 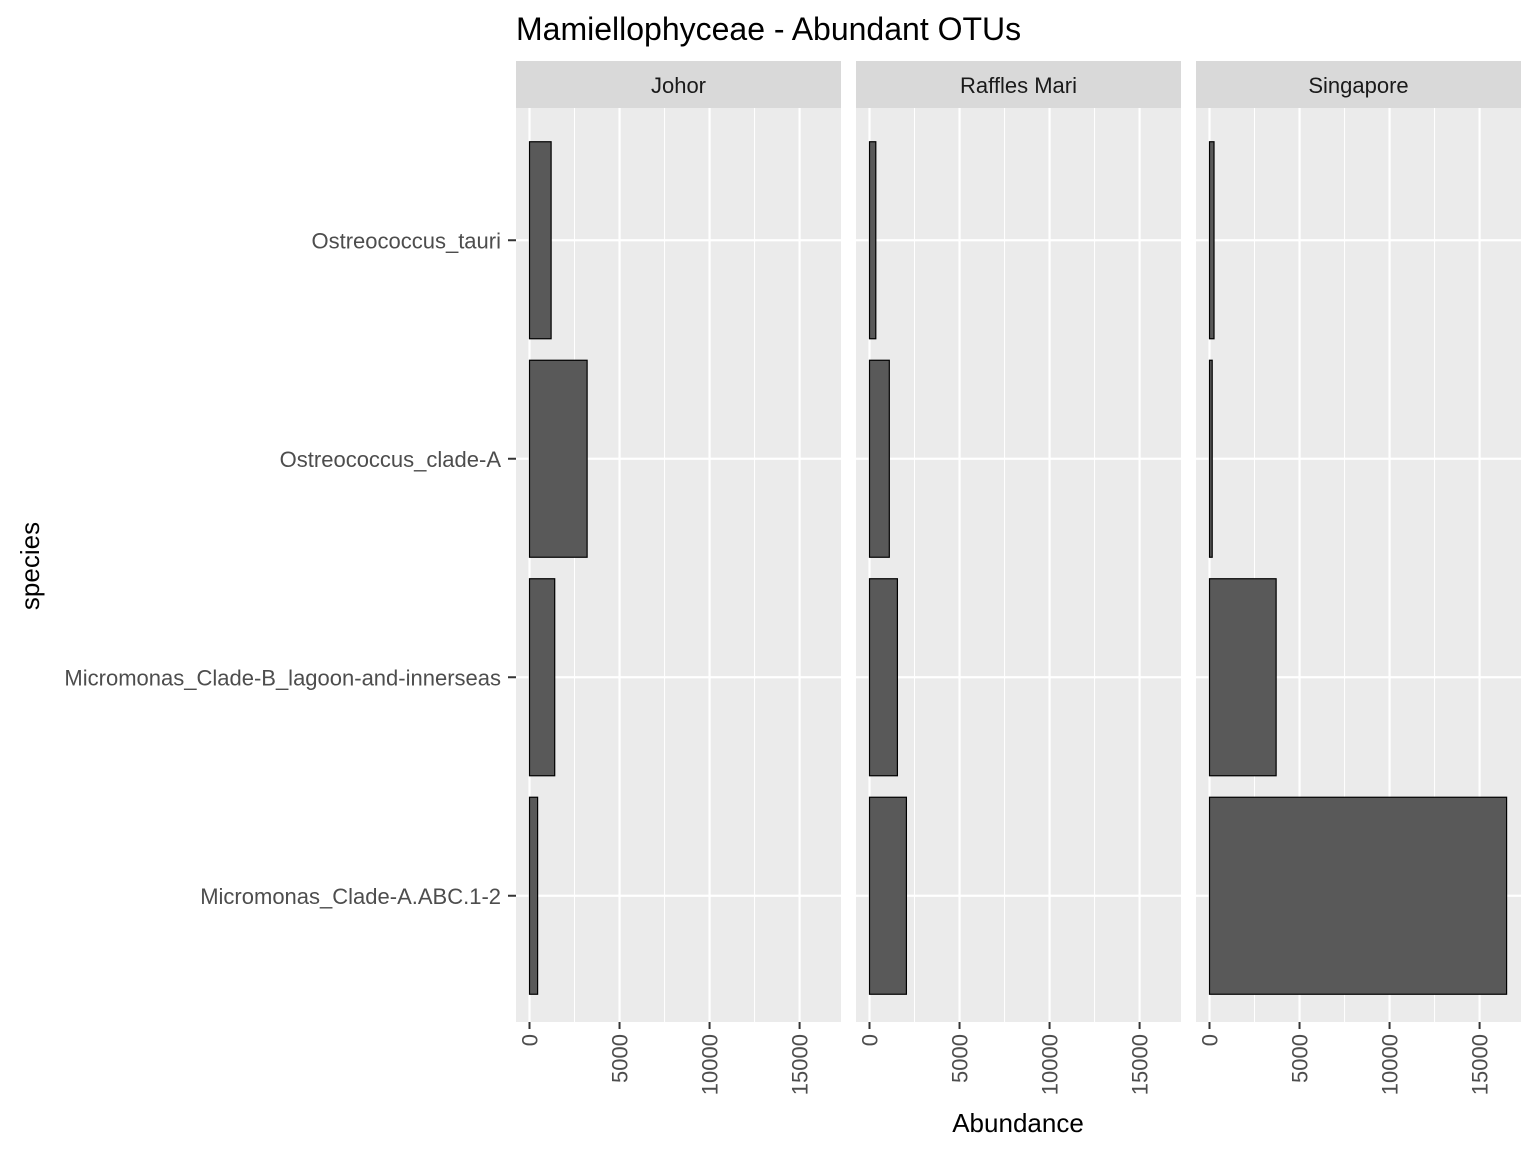 I want to click on facet-label: Raffles Mari, so click(x=1018, y=85).